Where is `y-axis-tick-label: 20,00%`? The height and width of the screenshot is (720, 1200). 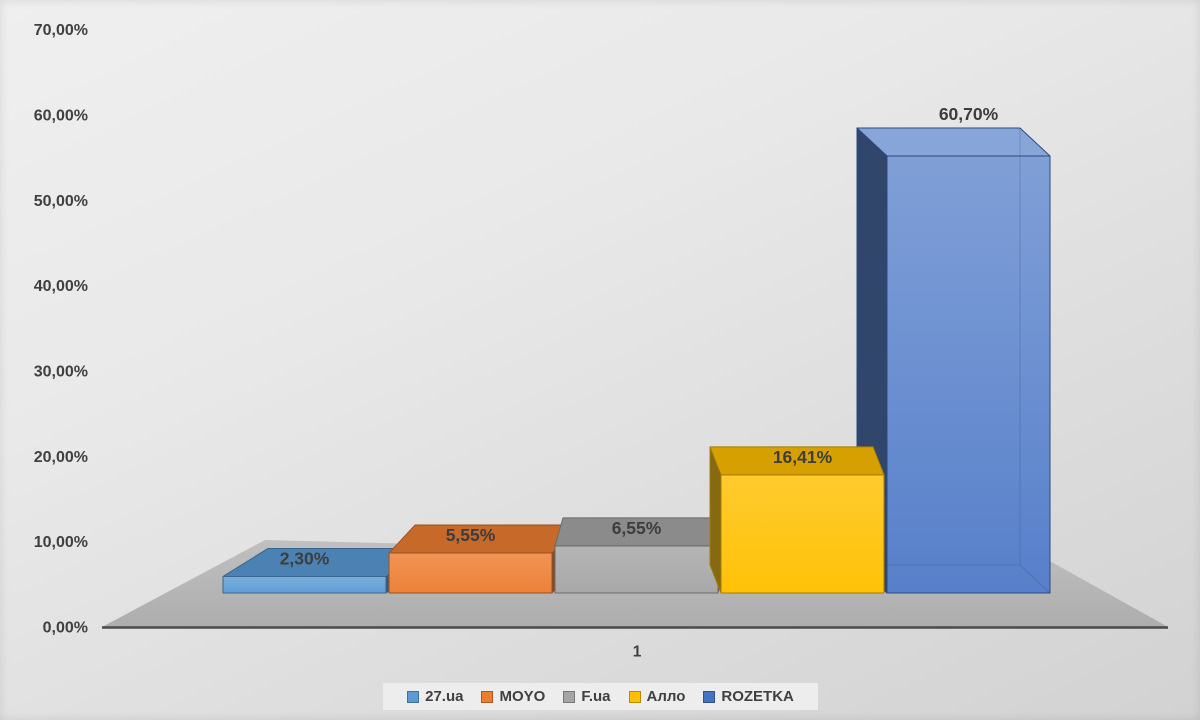 y-axis-tick-label: 20,00% is located at coordinates (61, 457).